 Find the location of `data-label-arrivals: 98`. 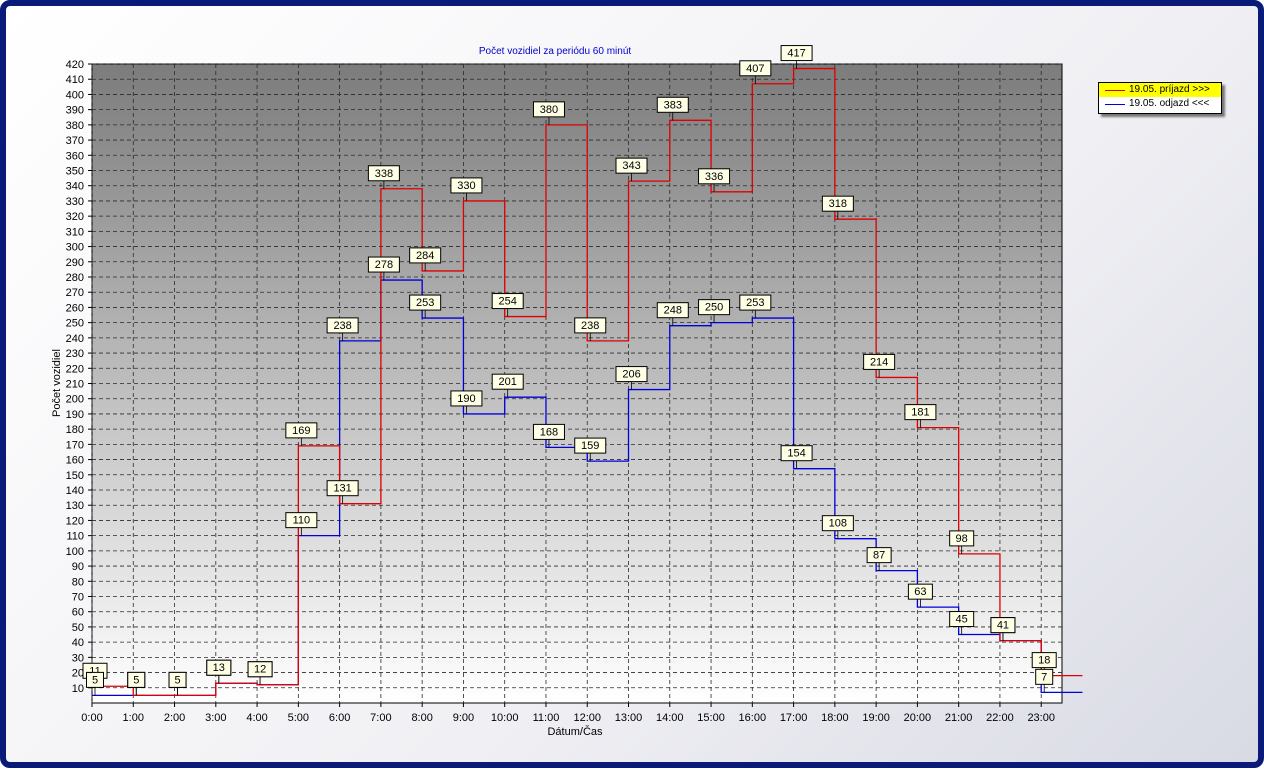

data-label-arrivals: 98 is located at coordinates (962, 542).